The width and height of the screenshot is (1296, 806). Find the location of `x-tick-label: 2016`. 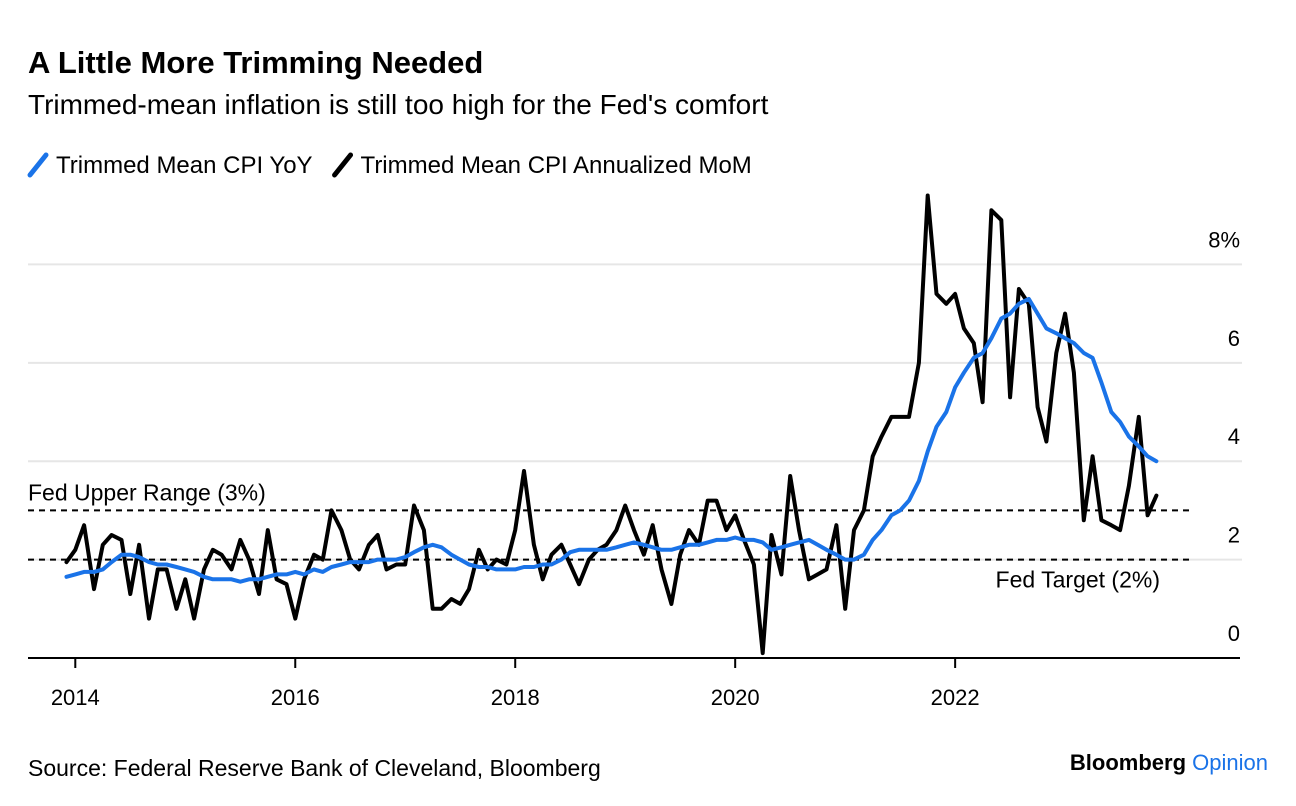

x-tick-label: 2016 is located at coordinates (295, 697).